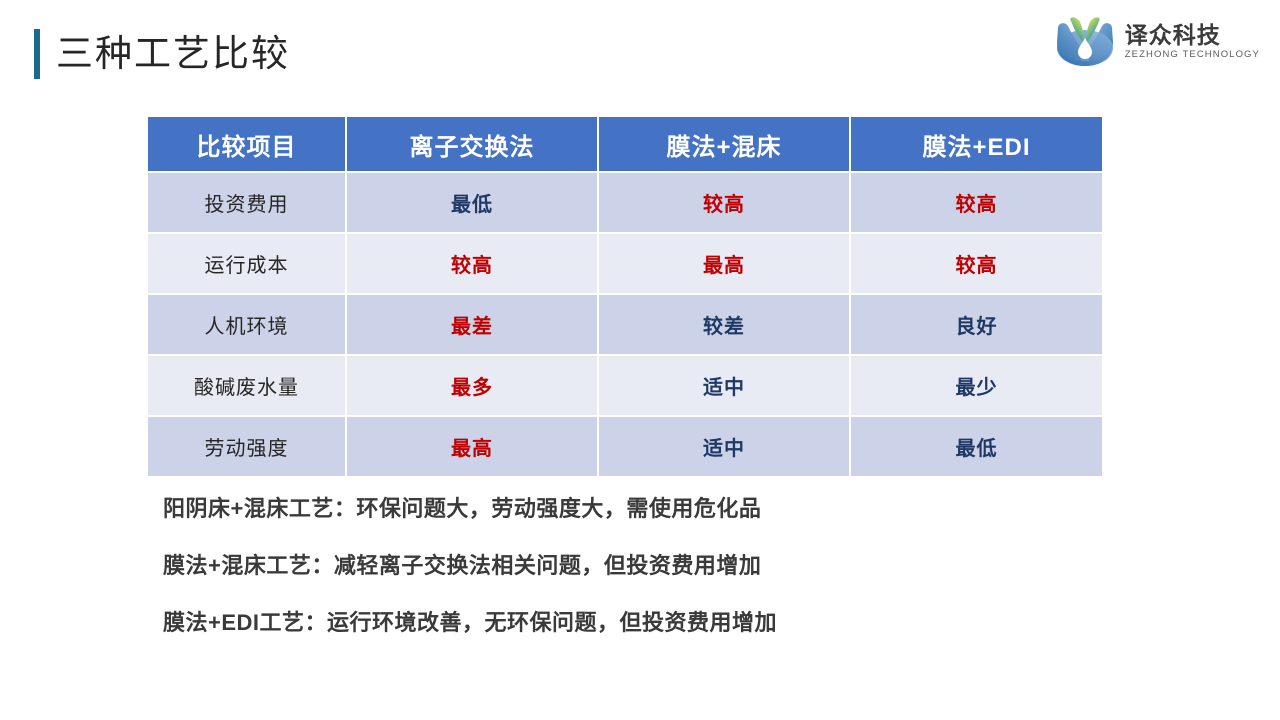 Image resolution: width=1280 pixels, height=720 pixels. Describe the element at coordinates (173, 53) in the screenshot. I see `page-title: 三种工艺比较` at that location.